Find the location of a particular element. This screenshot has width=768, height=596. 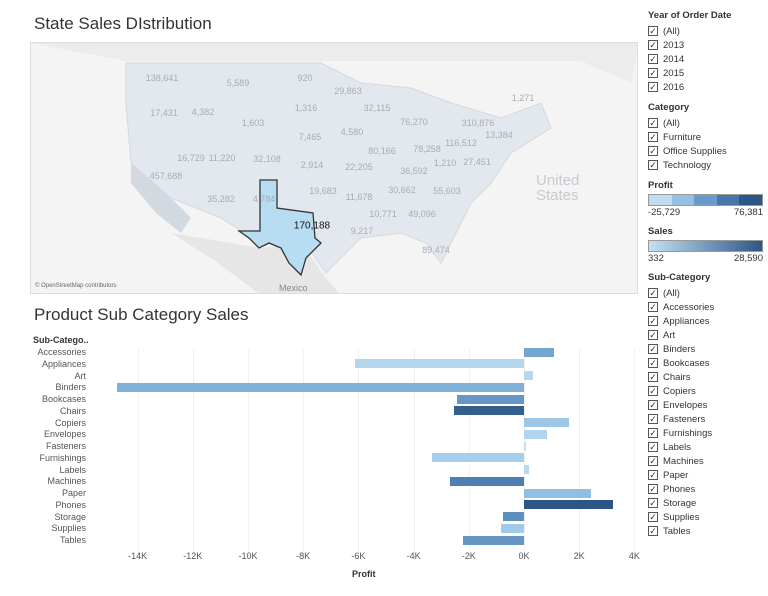

subcategory-option: ✓ Bookcases is located at coordinates (705, 363).